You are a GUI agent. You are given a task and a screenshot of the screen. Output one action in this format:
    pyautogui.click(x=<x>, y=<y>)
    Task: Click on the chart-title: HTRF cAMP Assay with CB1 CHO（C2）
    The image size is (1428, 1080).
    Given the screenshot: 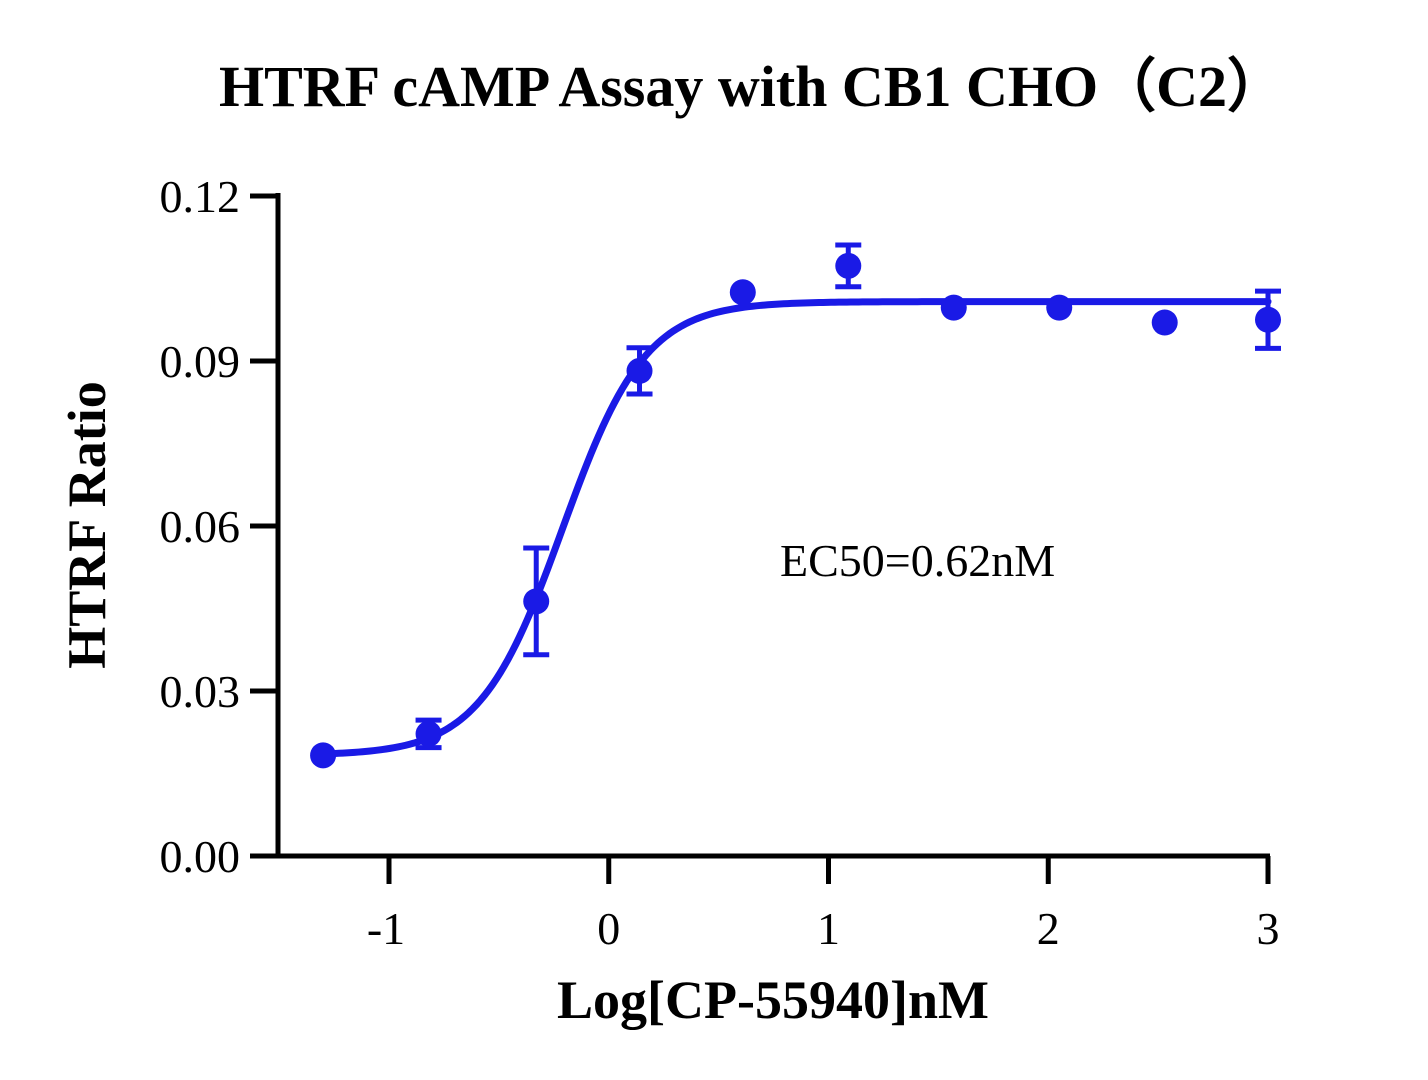 What is the action you would take?
    pyautogui.click(x=752, y=86)
    